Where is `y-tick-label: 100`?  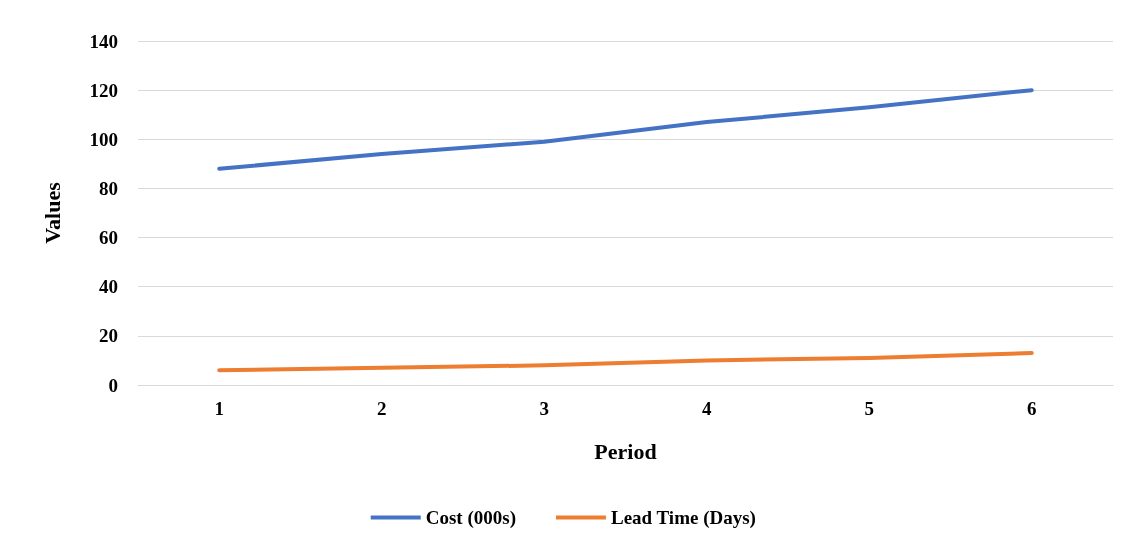
y-tick-label: 100 is located at coordinates (103, 139).